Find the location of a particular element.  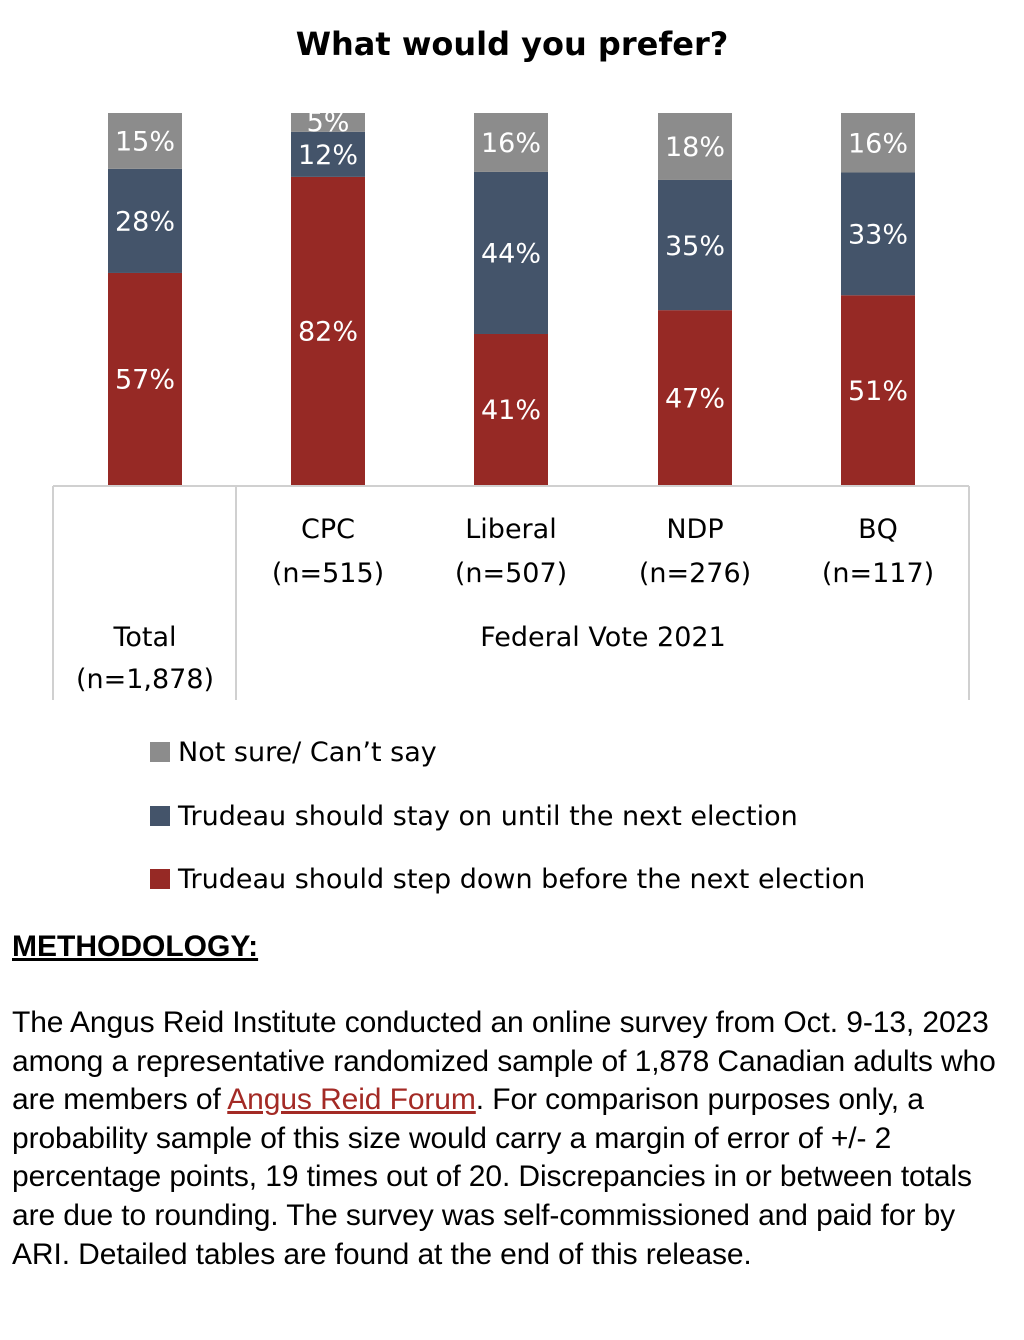

data-label-bq-series-2: 16% is located at coordinates (878, 143).